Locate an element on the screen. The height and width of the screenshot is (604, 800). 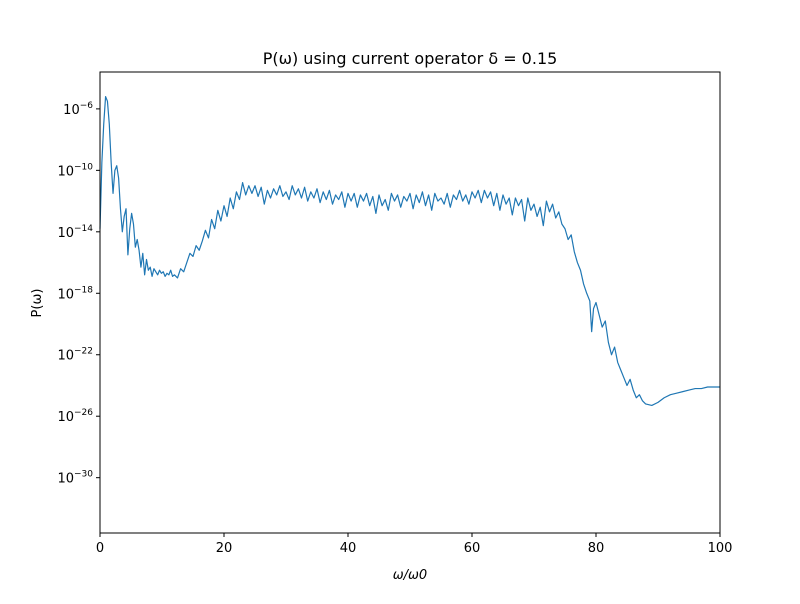
x-tick-label: 20 is located at coordinates (224, 548).